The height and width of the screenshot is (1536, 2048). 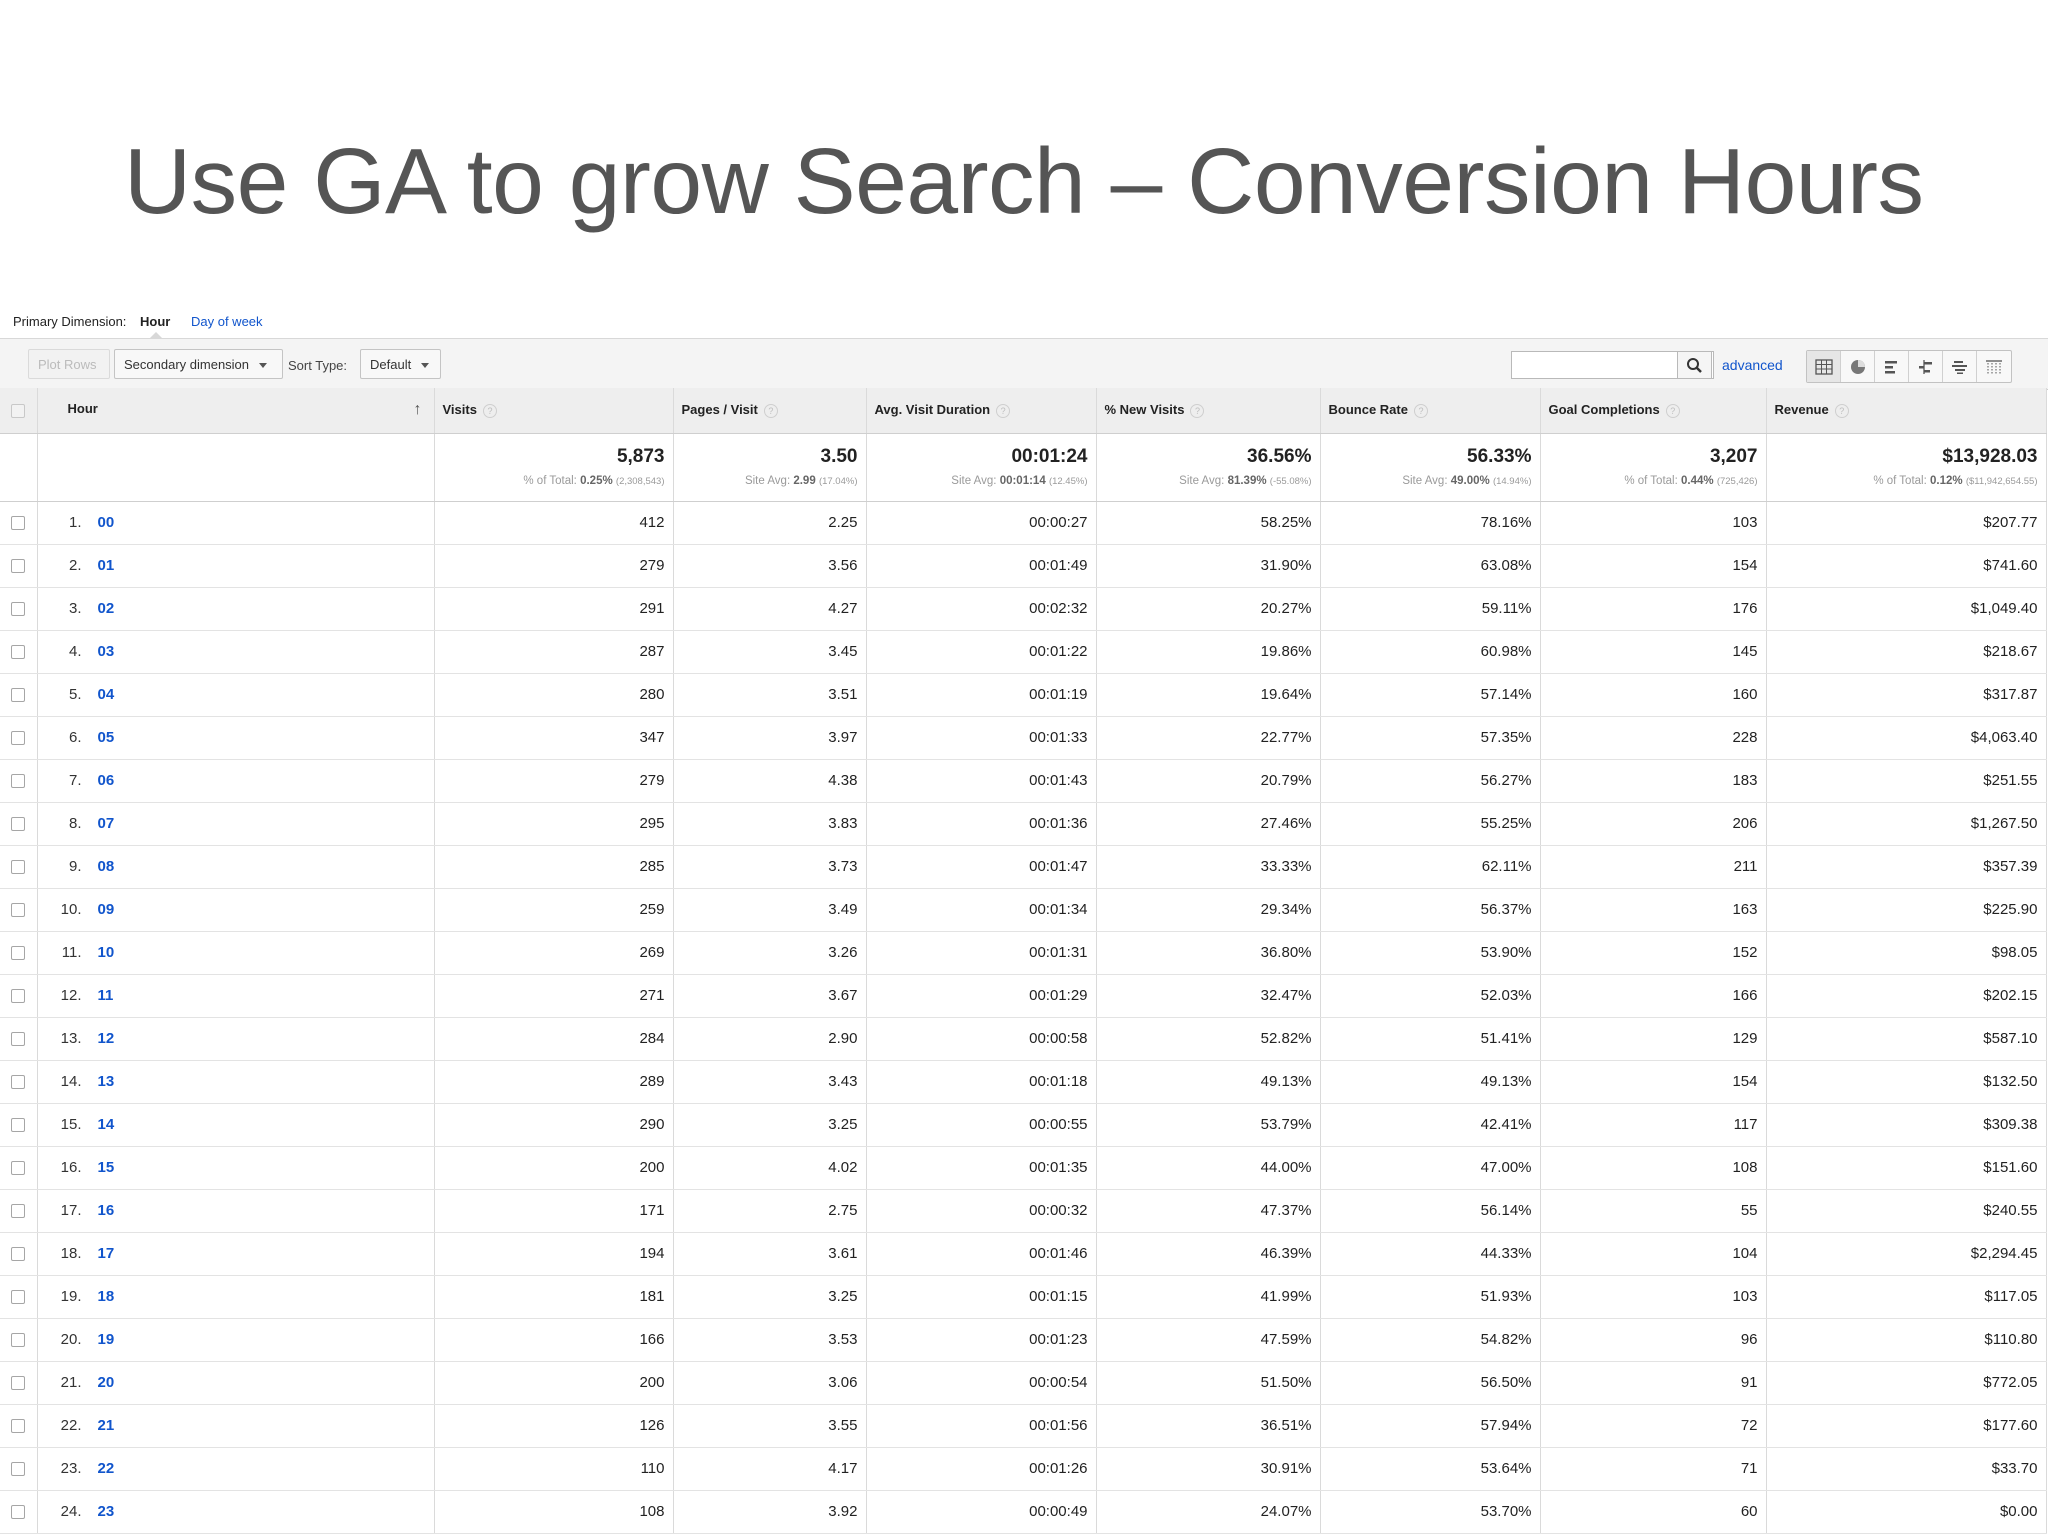 I want to click on avg-duration-column-header: Avg. Visit Duration?, so click(x=981, y=411).